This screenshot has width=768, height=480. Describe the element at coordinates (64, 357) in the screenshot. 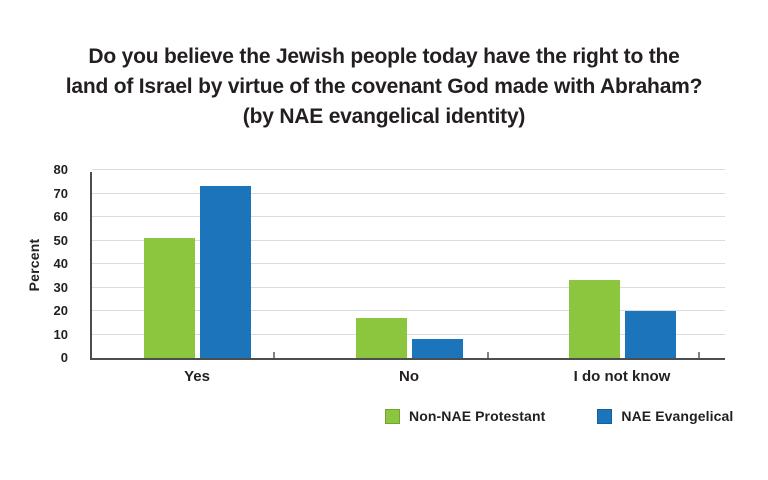

I see `y-tick-label-0: 0` at that location.